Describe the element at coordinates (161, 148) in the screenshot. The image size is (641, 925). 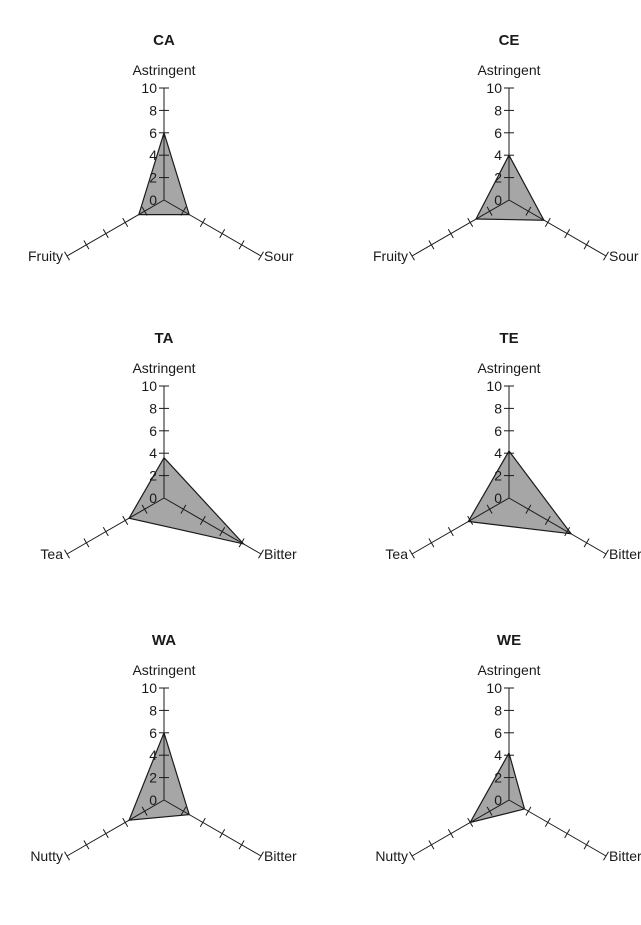
I see `radar-panel-ca: 0 2 4 6 8 10 Astringent Sour Fruity CA` at that location.